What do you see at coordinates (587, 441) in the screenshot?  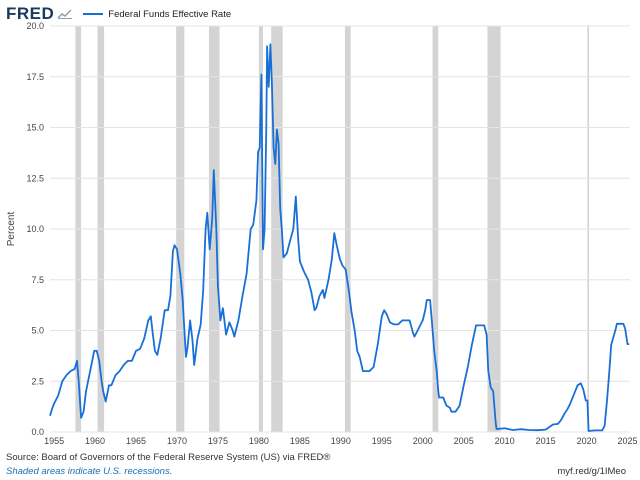 I see `x-tick-label: 2020` at bounding box center [587, 441].